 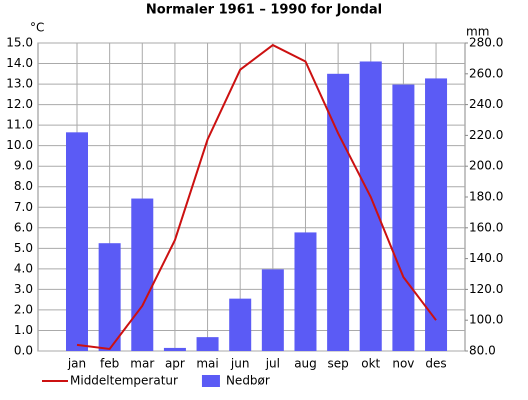 What do you see at coordinates (486, 227) in the screenshot?
I see `y2-tick-label: 160.0` at bounding box center [486, 227].